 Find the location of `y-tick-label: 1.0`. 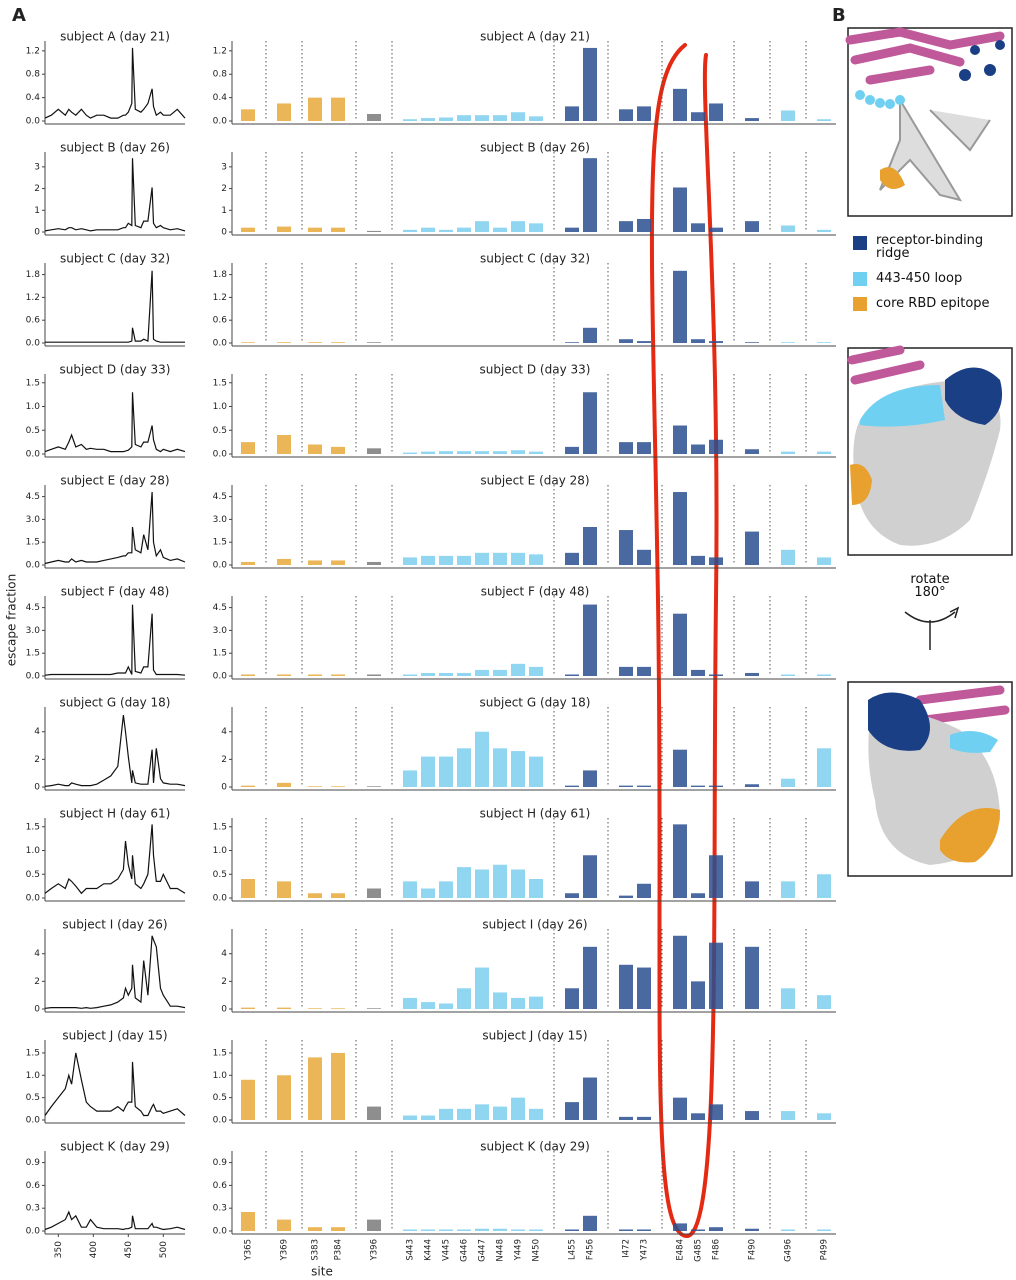

y-tick-label: 1.0 is located at coordinates (33, 1076).